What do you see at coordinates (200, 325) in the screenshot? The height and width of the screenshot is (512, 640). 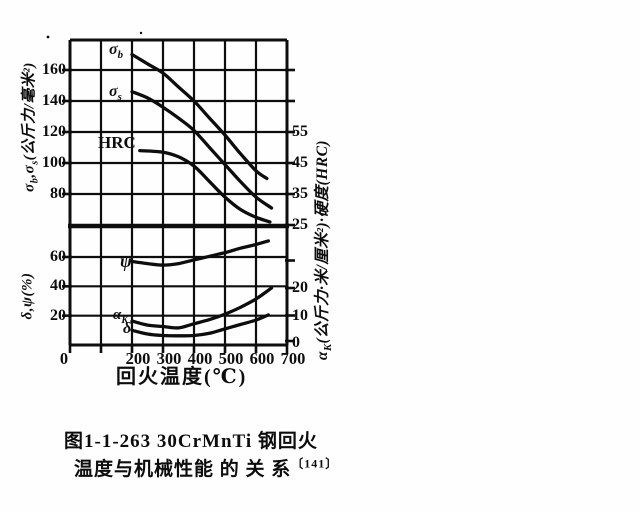 I see `curve-delta` at bounding box center [200, 325].